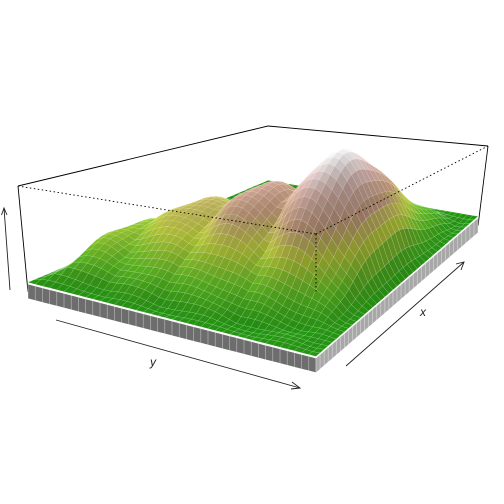 The width and height of the screenshot is (504, 504). What do you see at coordinates (23, 239) in the screenshot?
I see `box-edge-back-vertical` at bounding box center [23, 239].